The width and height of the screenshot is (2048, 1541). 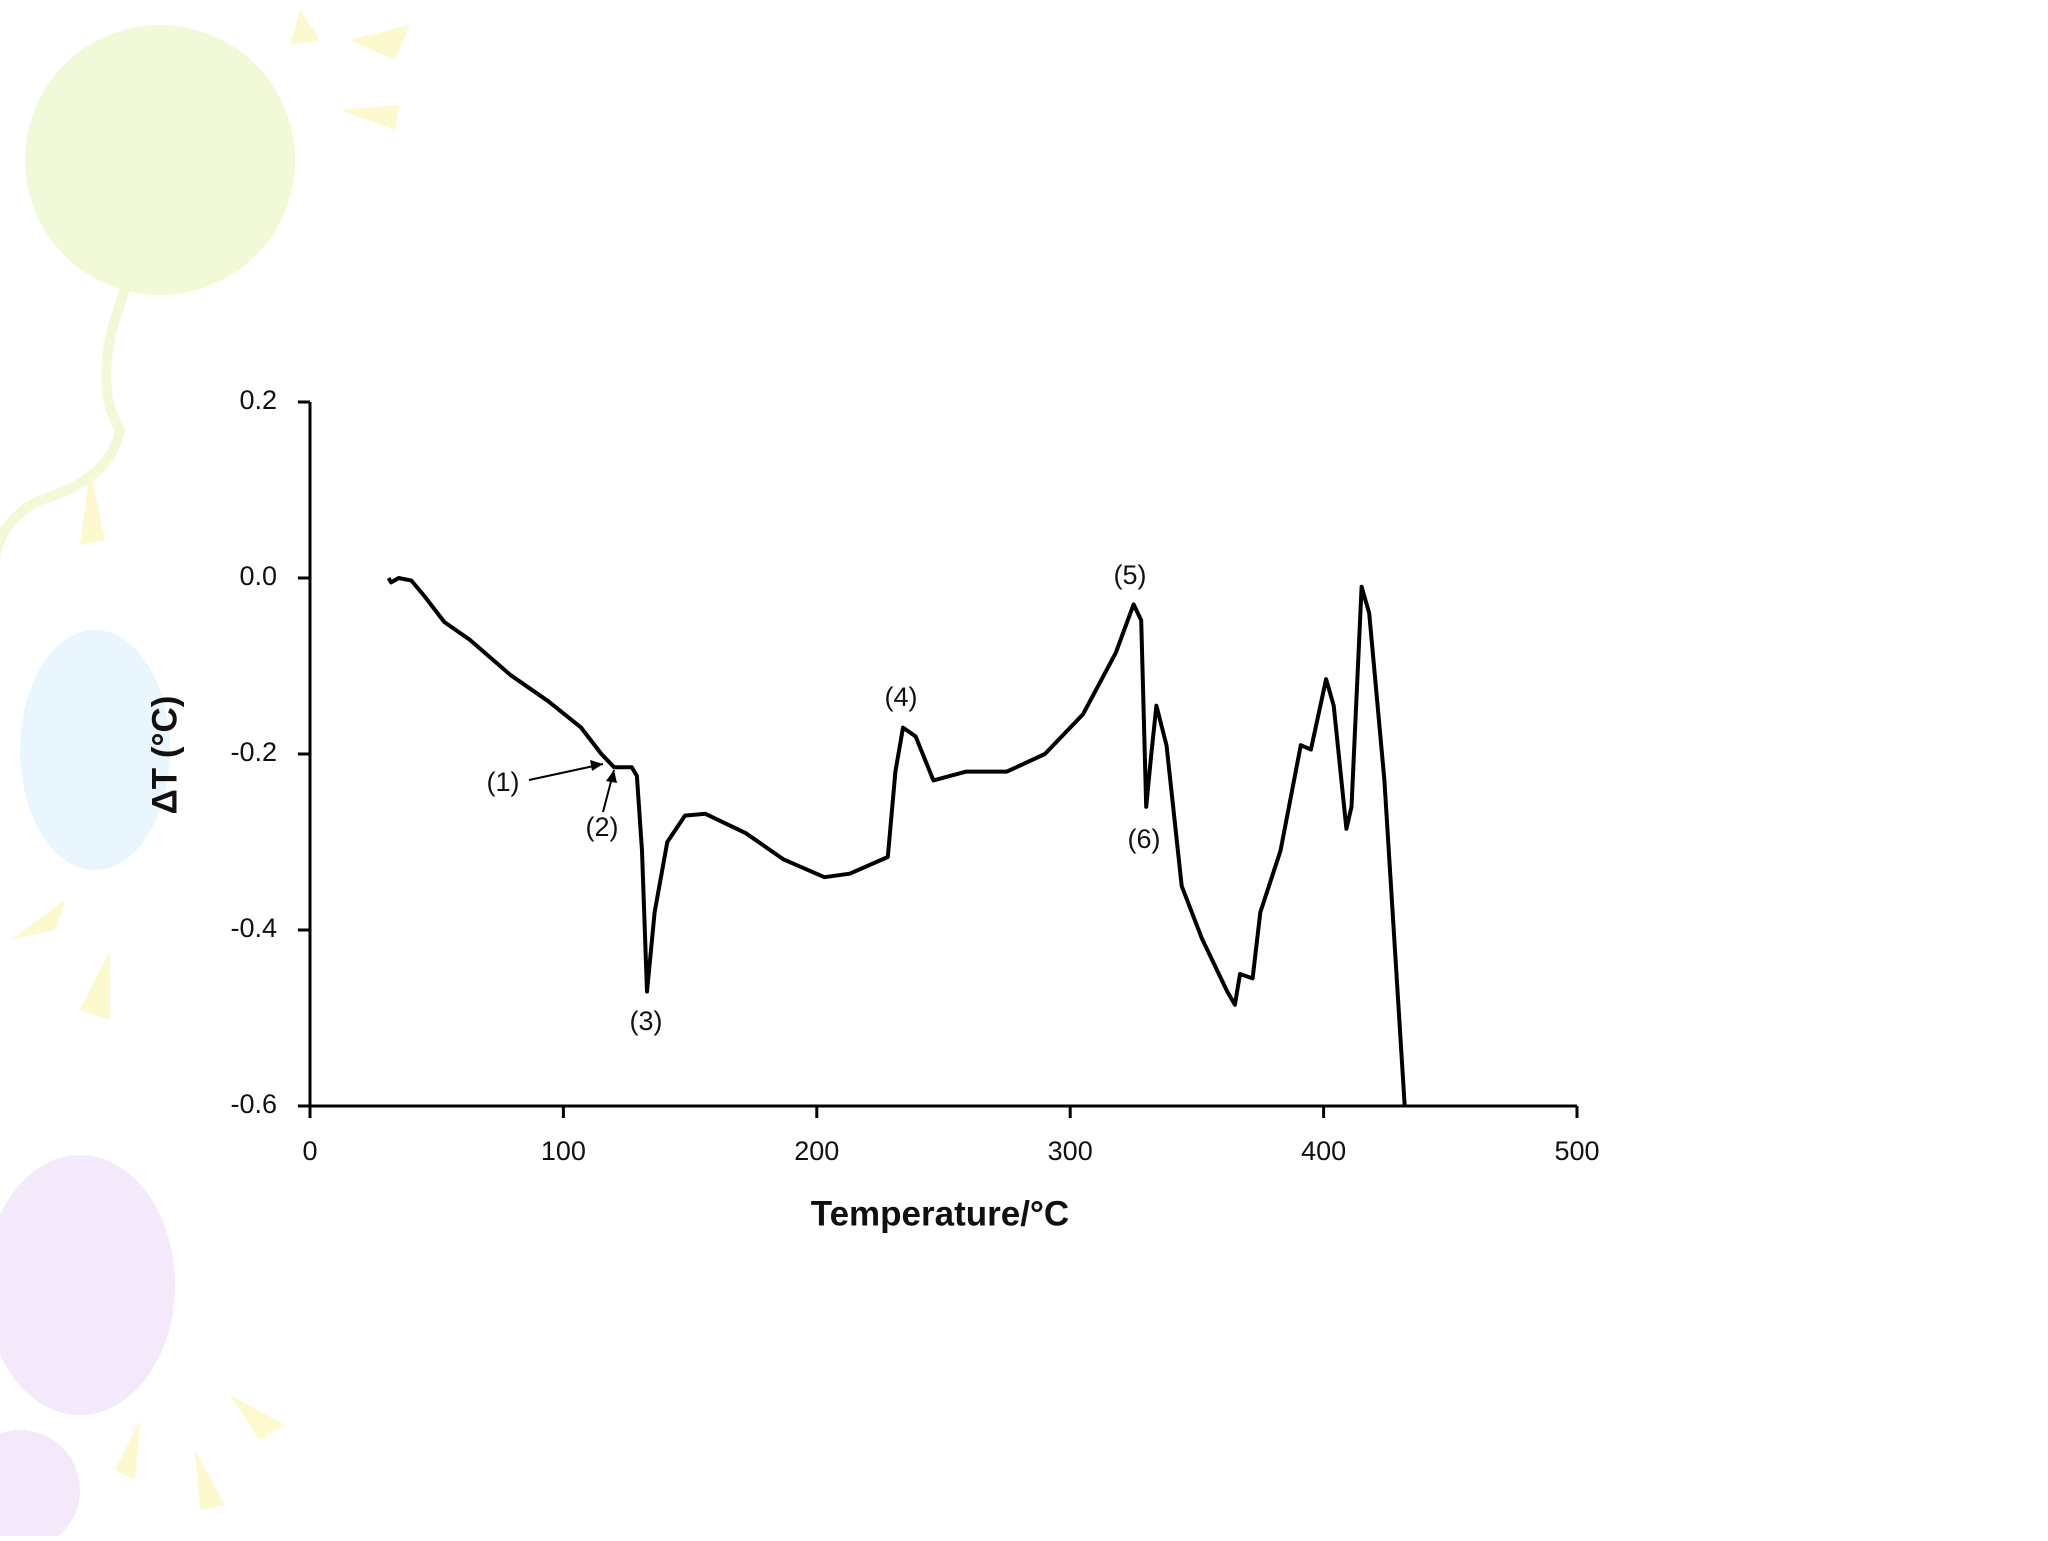 I want to click on annotation: (1), so click(x=503, y=782).